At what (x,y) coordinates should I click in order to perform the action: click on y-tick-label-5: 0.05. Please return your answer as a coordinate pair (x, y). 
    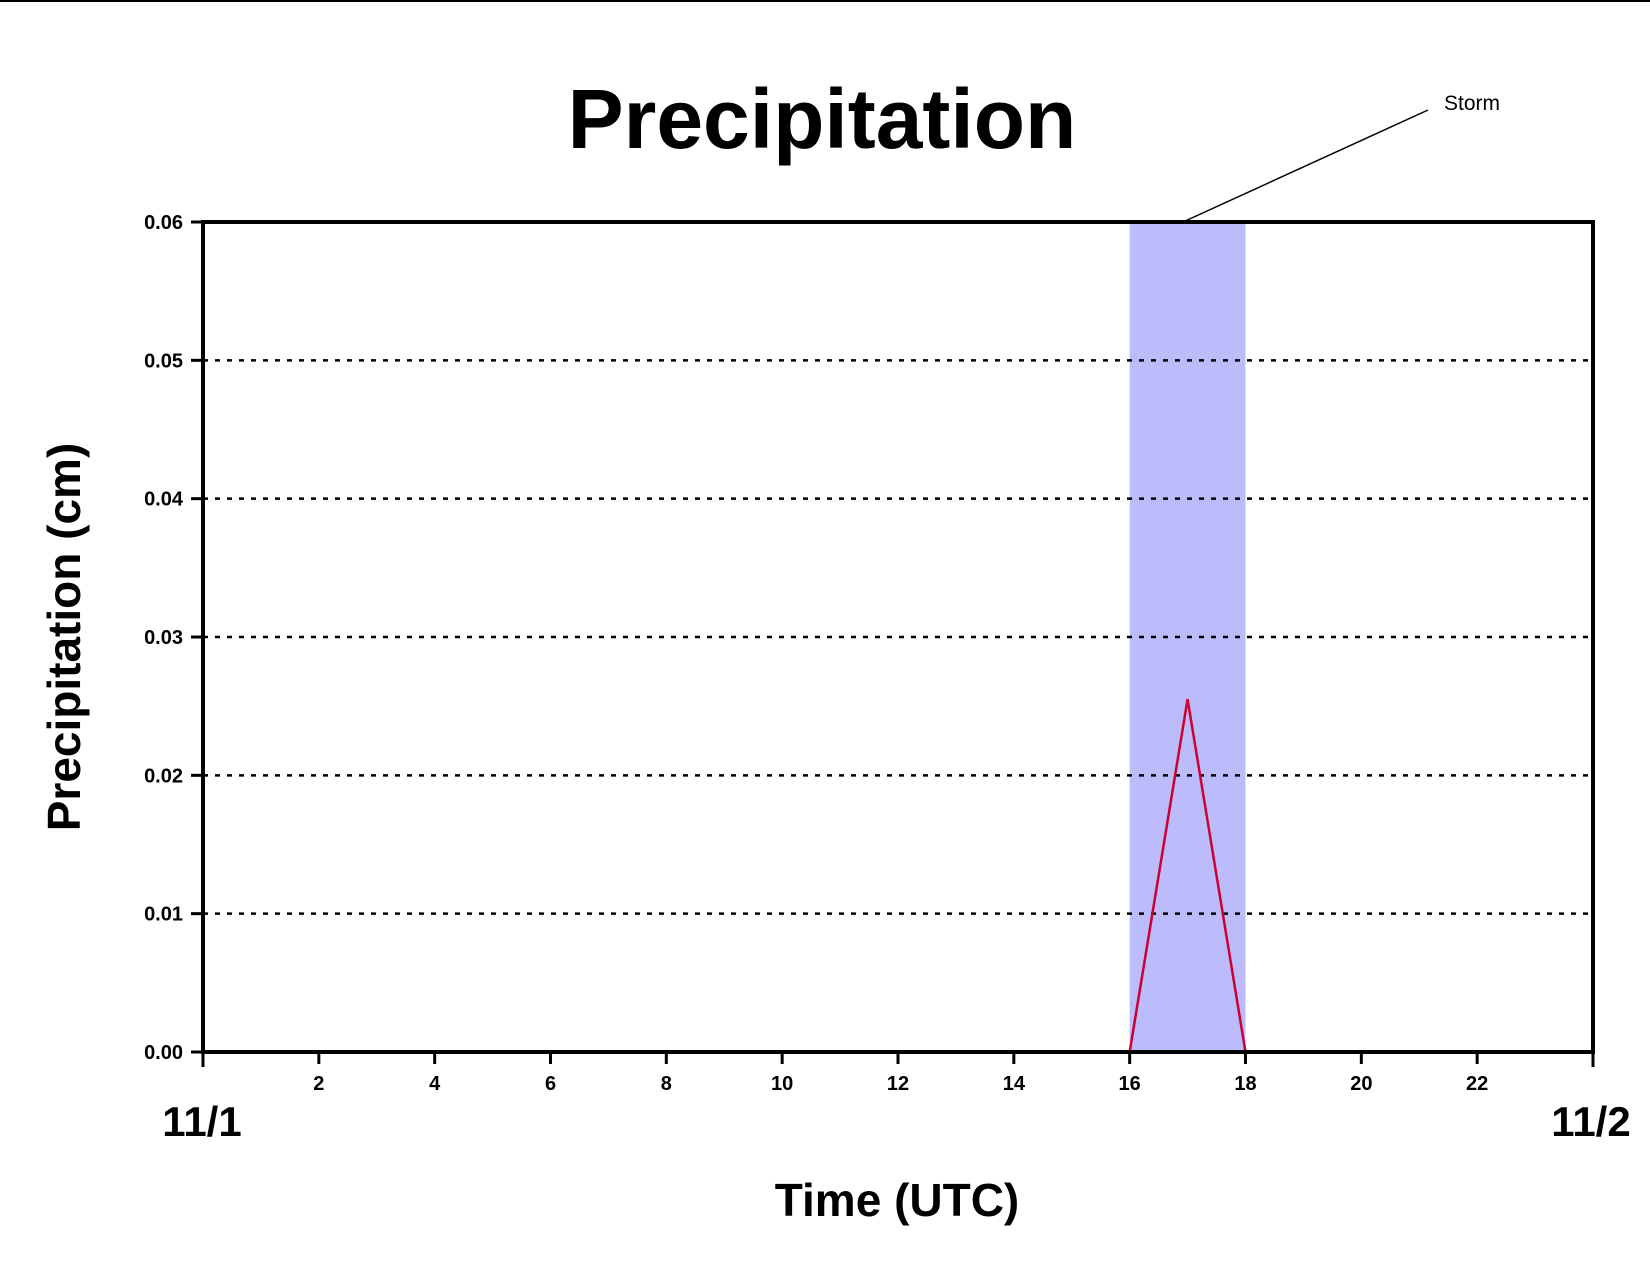
    Looking at the image, I should click on (163, 361).